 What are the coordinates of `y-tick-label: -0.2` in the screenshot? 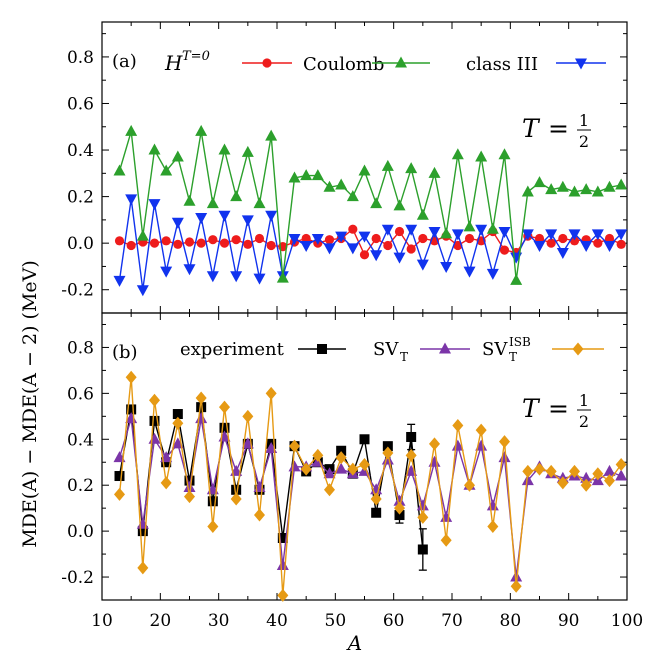 It's located at (77, 291).